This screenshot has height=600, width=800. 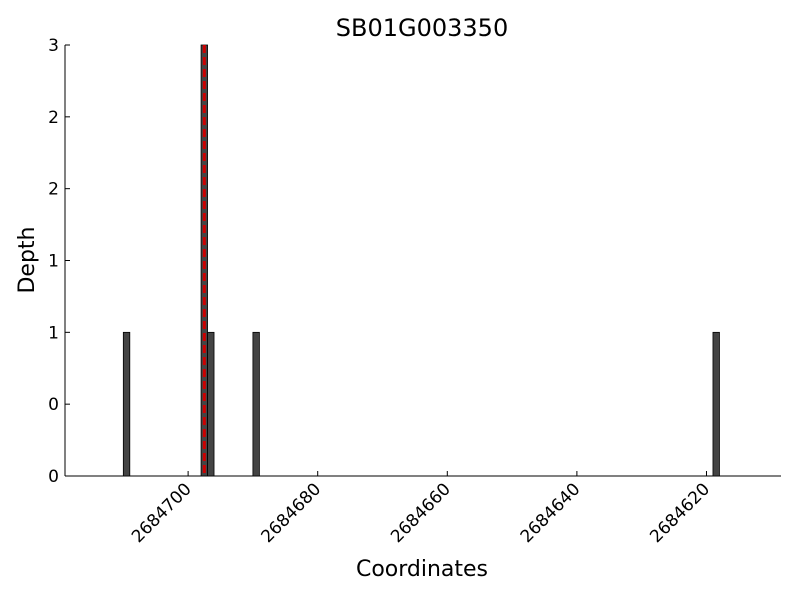 What do you see at coordinates (162, 513) in the screenshot?
I see `x-tick-label: 2684700` at bounding box center [162, 513].